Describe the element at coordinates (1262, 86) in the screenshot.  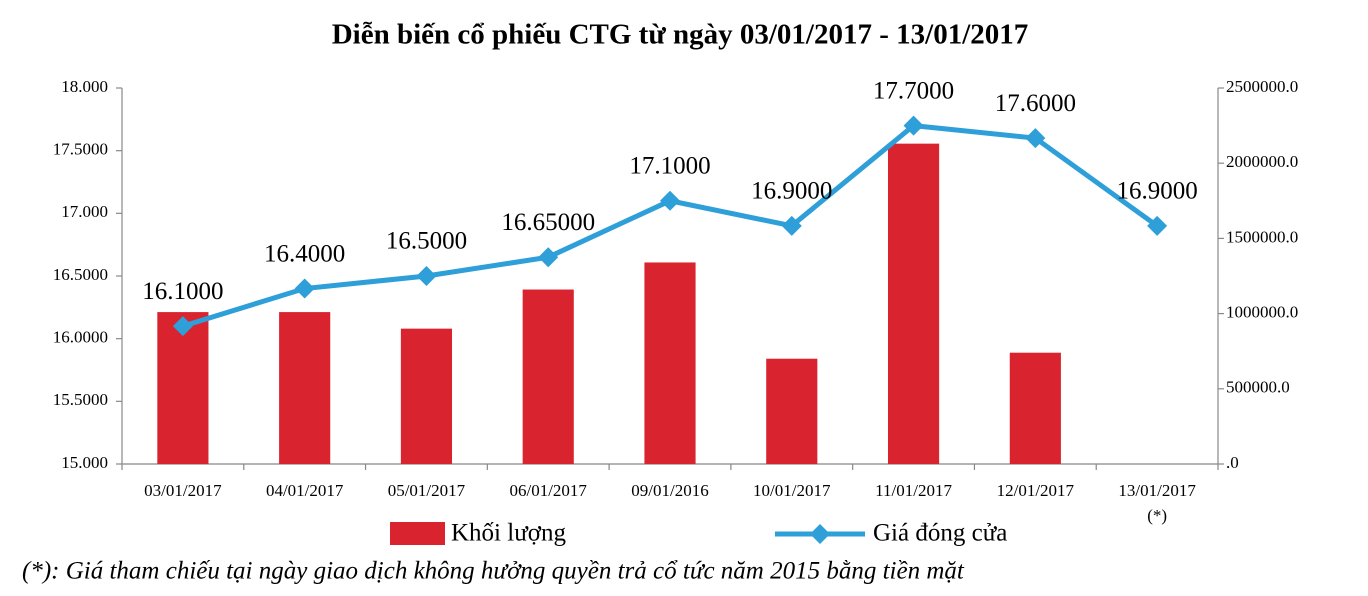
I see `y2-tick-label: 2500000.0` at that location.